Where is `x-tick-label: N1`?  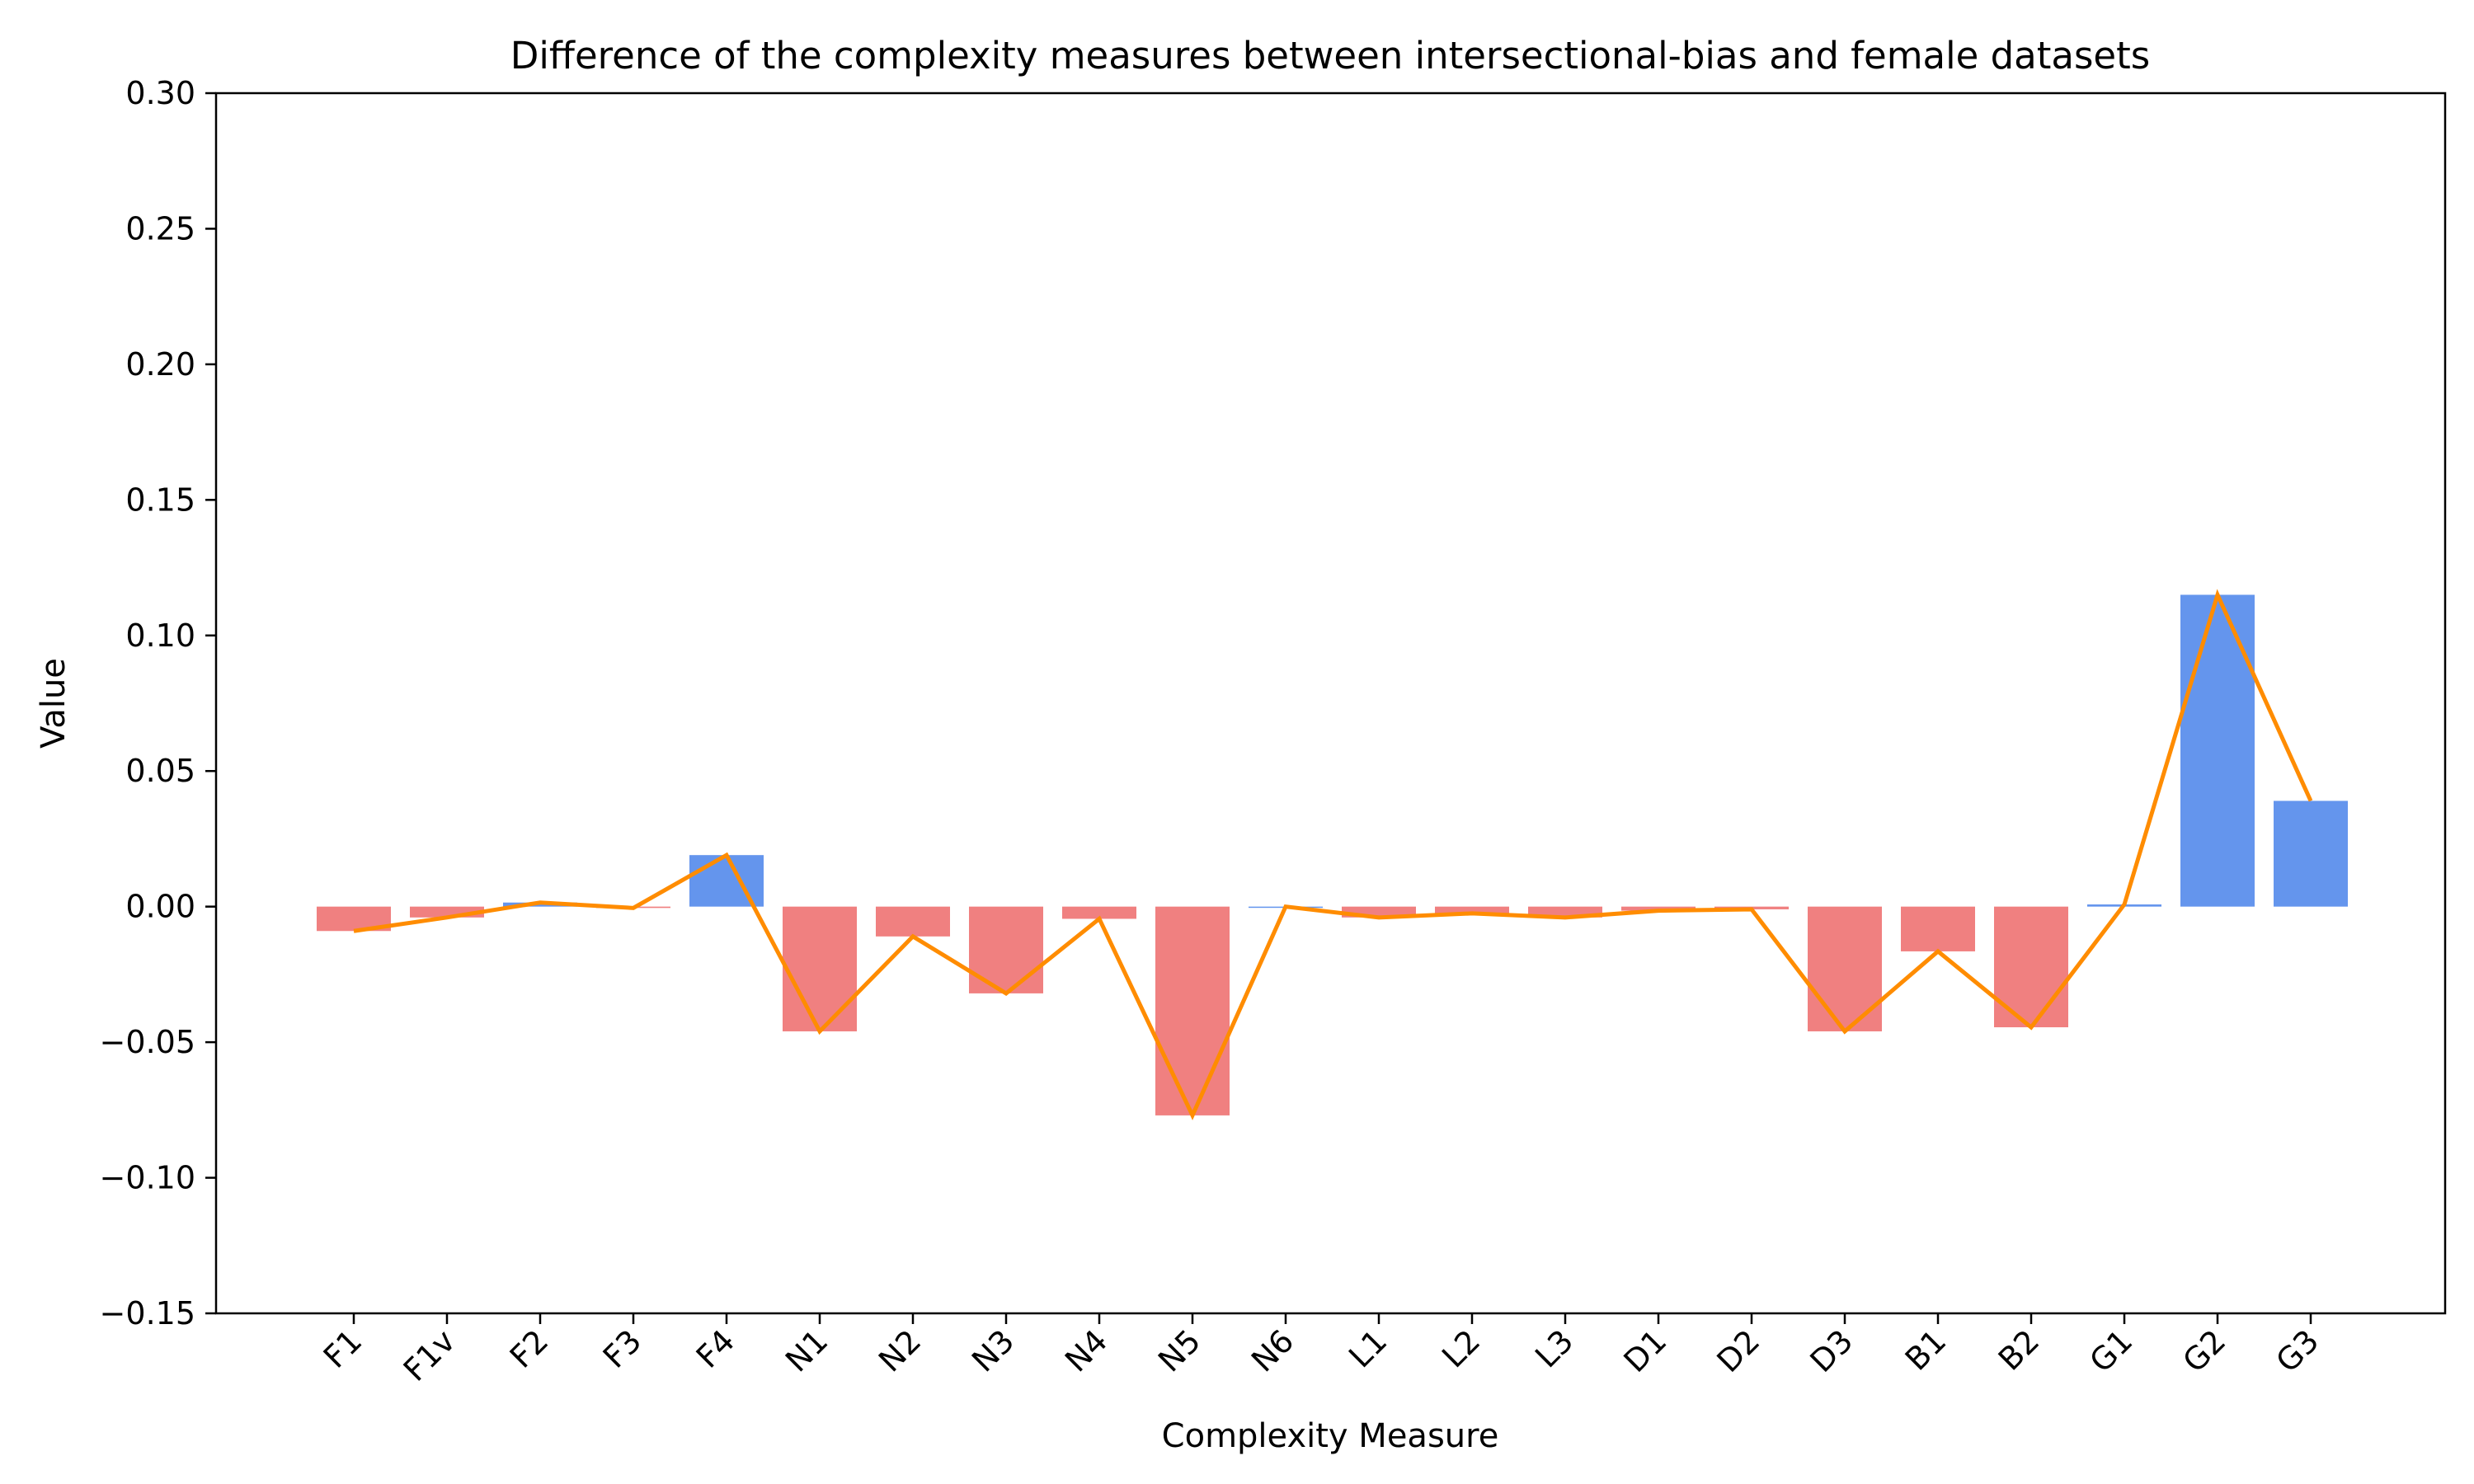 x-tick-label: N1 is located at coordinates (806, 1350).